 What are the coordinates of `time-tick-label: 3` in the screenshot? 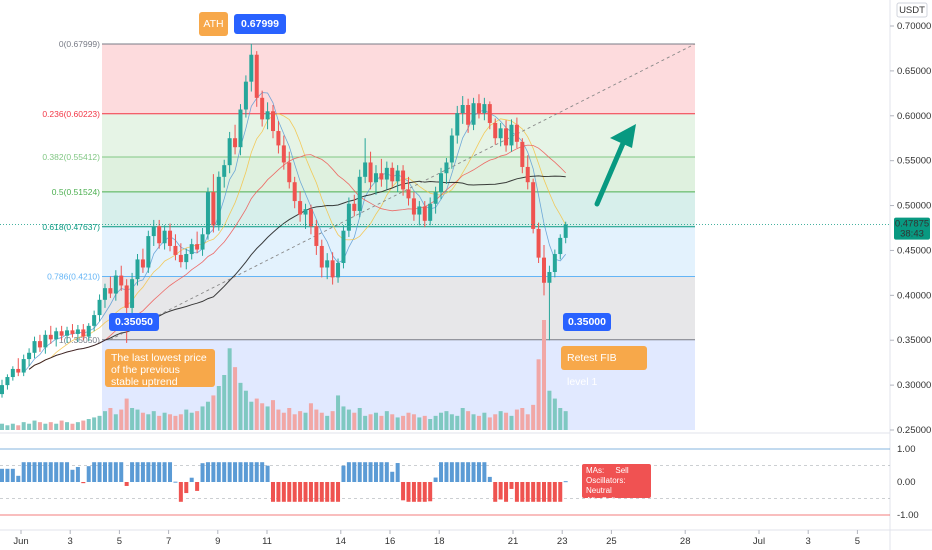 It's located at (70, 541).